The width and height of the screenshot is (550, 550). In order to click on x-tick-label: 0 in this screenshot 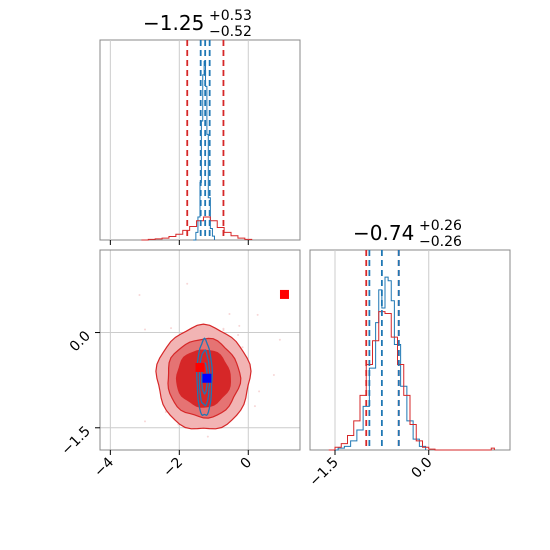, I will do `click(246, 464)`.